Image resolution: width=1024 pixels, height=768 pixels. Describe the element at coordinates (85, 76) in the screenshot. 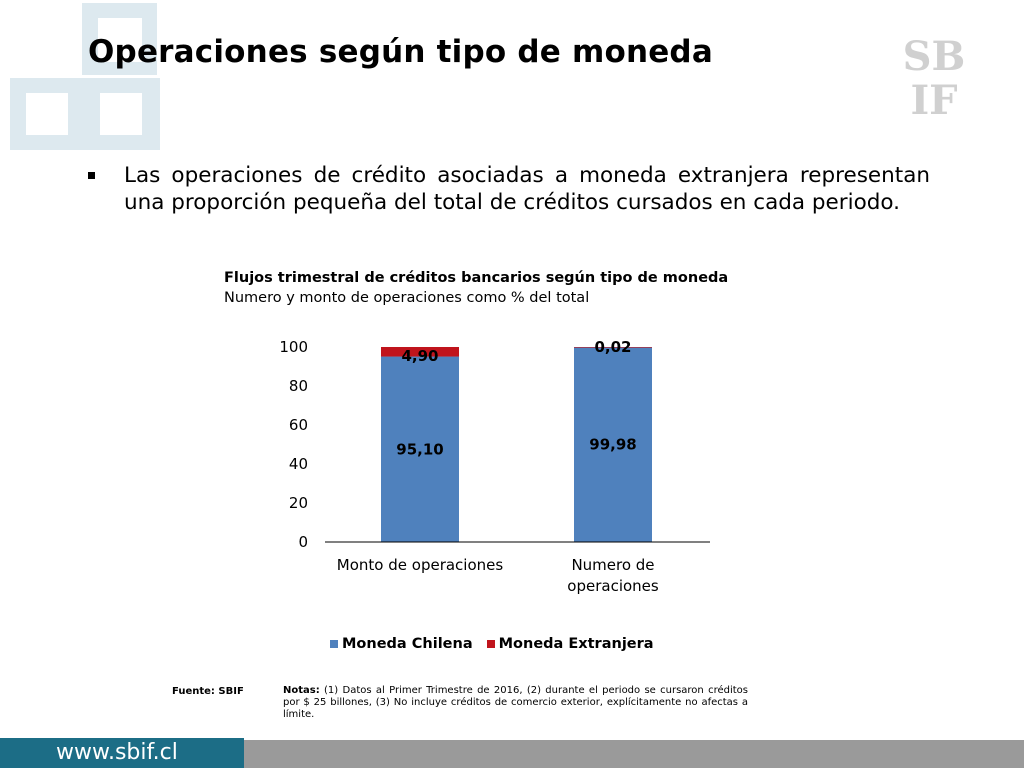

I see `decorative-squares` at that location.